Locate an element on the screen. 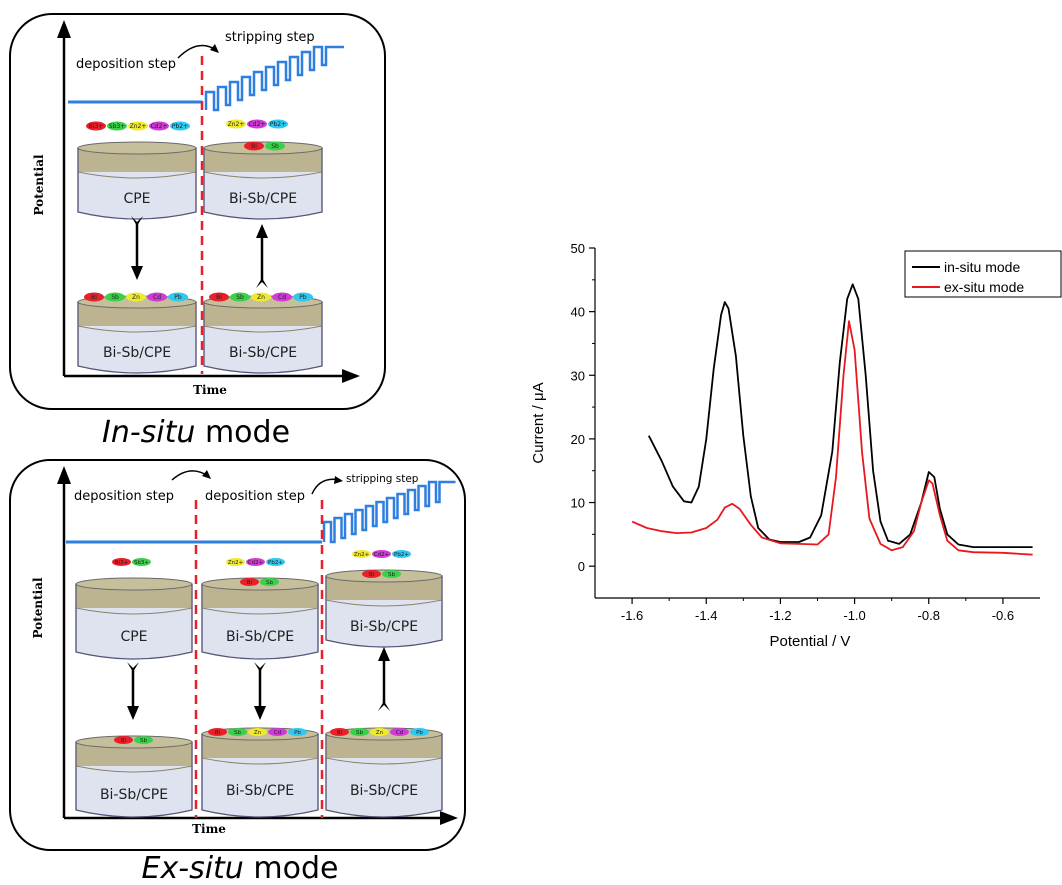  ion-cd: Cd is located at coordinates (157, 297).